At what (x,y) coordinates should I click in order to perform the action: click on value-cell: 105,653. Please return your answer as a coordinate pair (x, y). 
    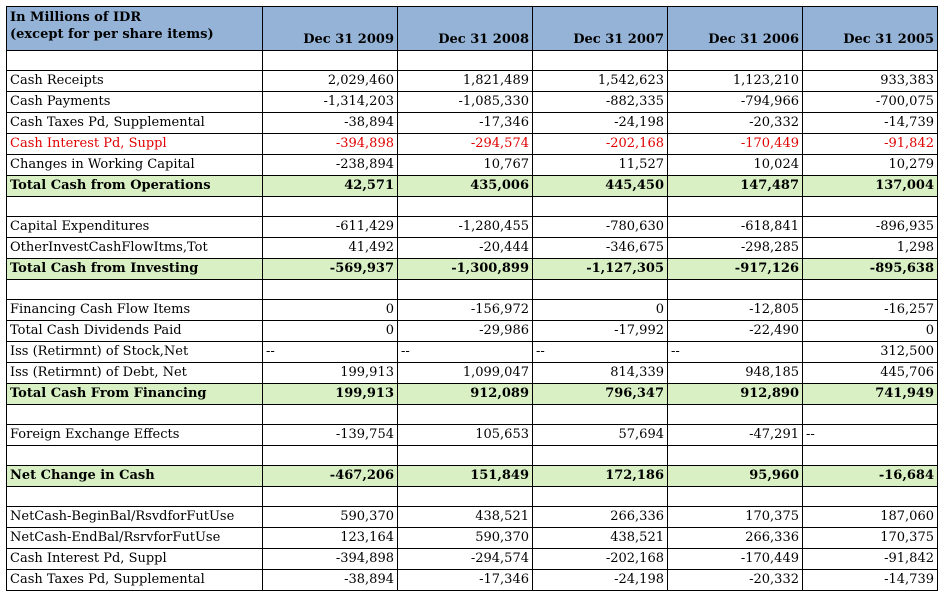
    Looking at the image, I should click on (465, 435).